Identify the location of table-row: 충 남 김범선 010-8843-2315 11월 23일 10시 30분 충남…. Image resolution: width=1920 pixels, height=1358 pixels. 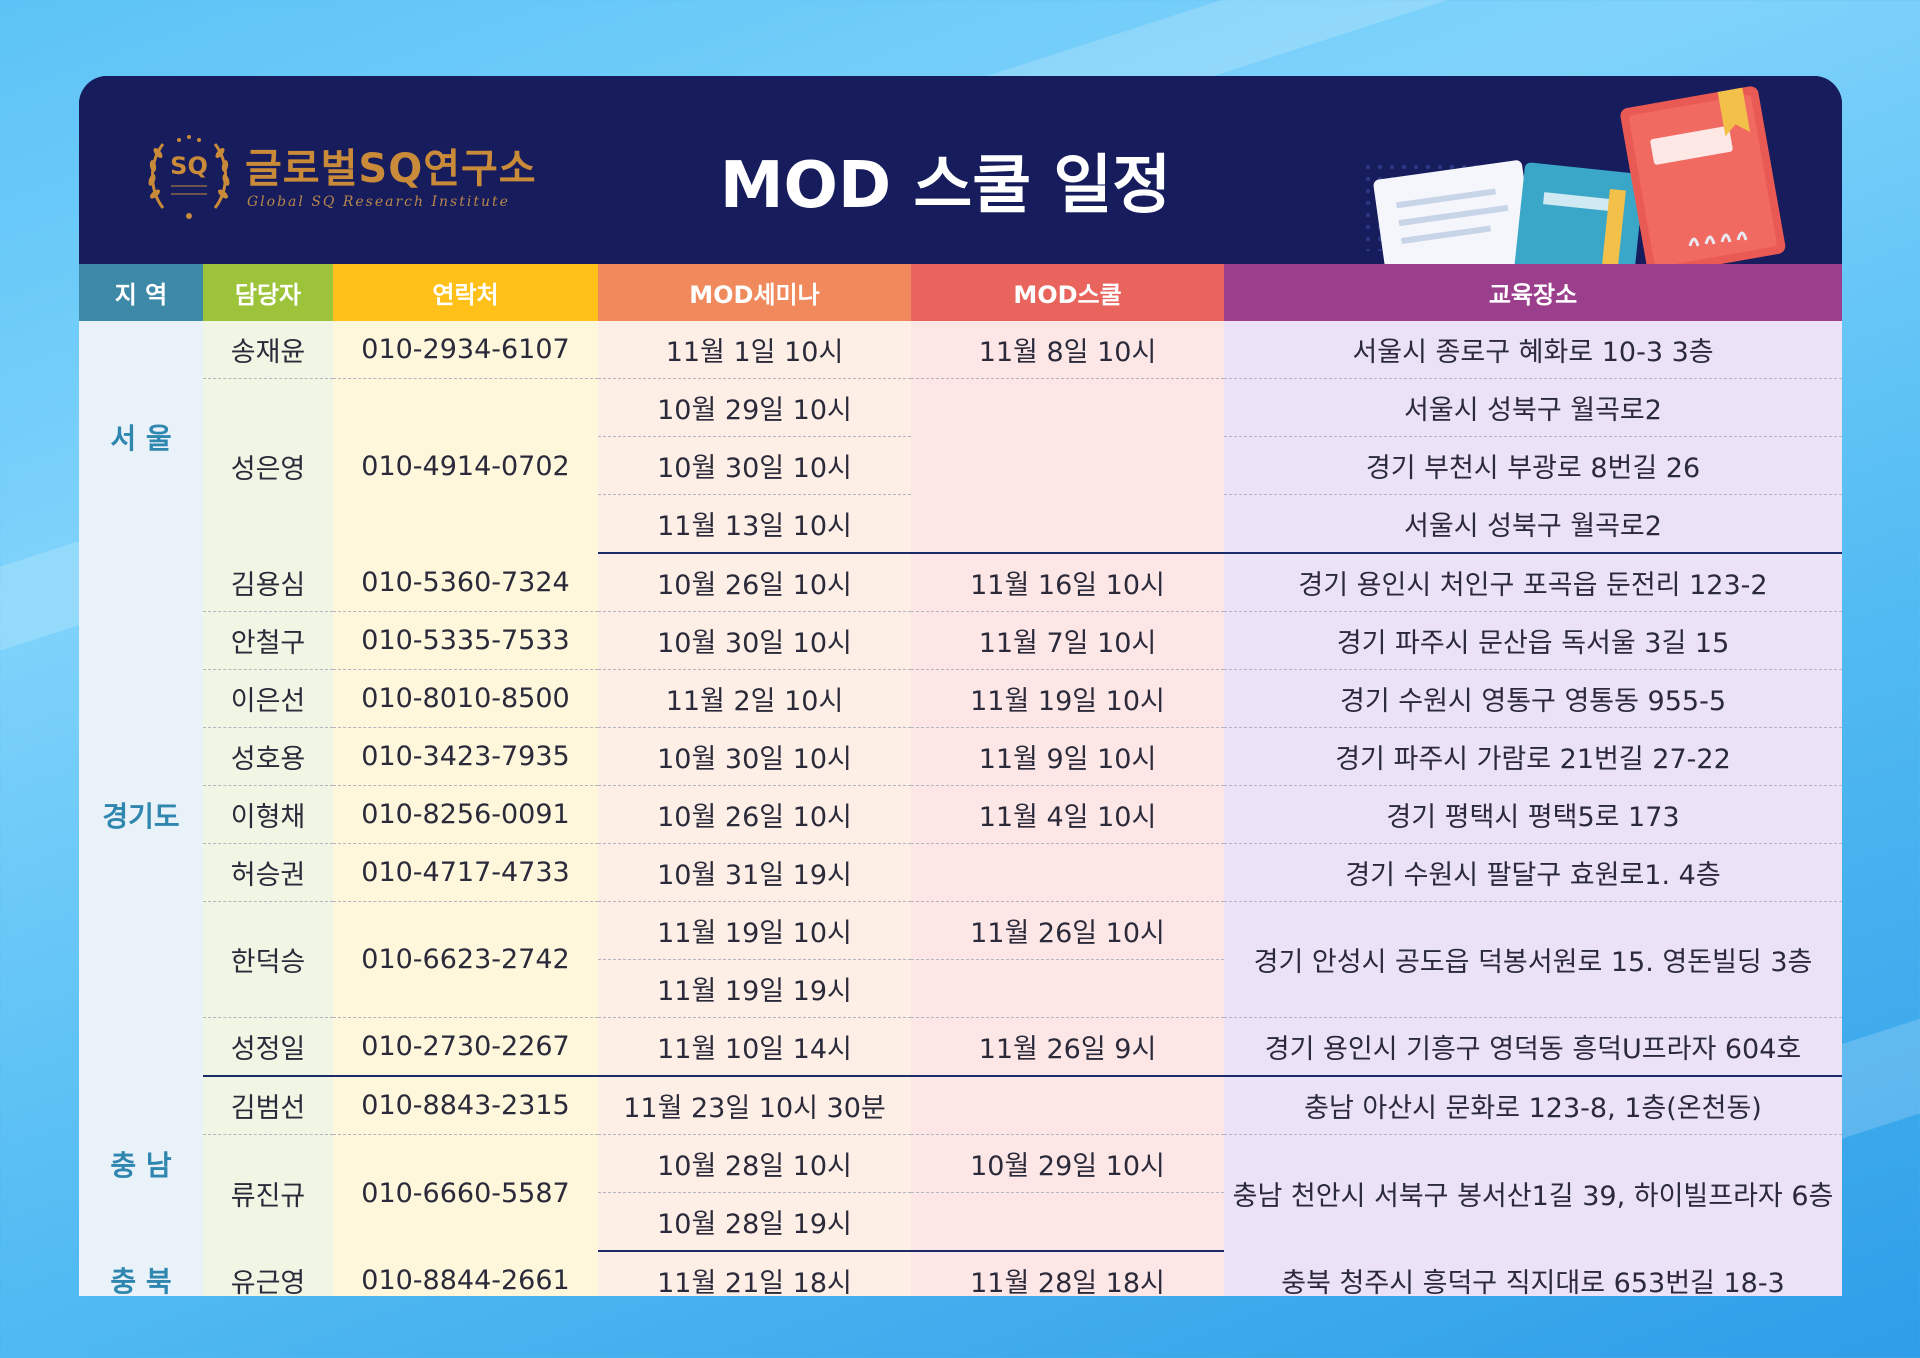
(960, 1163).